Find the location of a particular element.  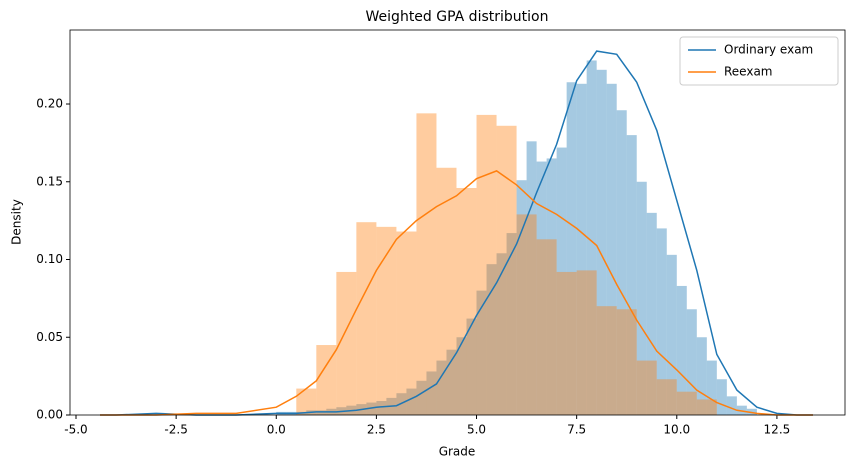

x-axis-label: Grade is located at coordinates (457, 452).